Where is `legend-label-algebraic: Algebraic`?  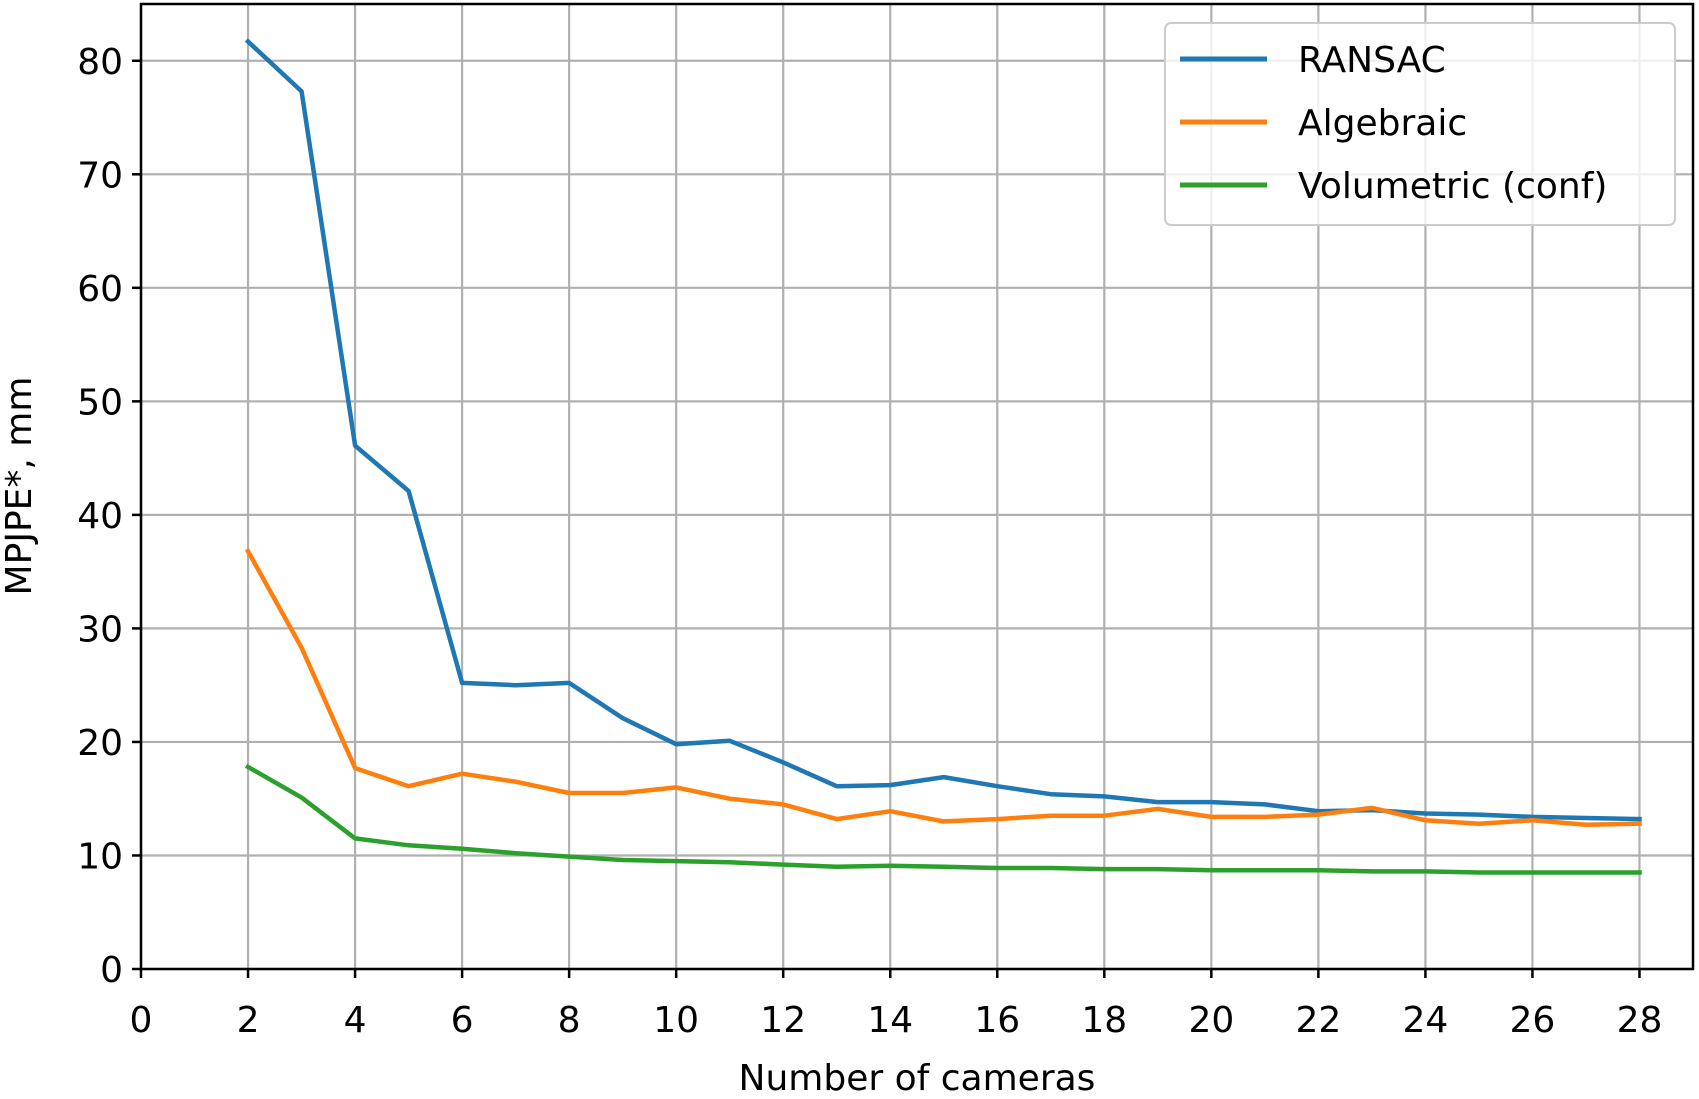
legend-label-algebraic: Algebraic is located at coordinates (1382, 123).